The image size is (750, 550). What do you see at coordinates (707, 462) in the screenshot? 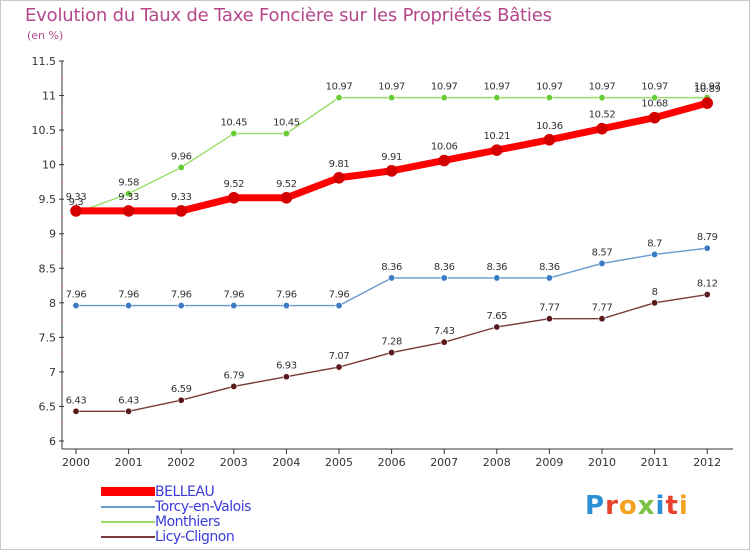
I see `x-tick-label: 2012` at bounding box center [707, 462].